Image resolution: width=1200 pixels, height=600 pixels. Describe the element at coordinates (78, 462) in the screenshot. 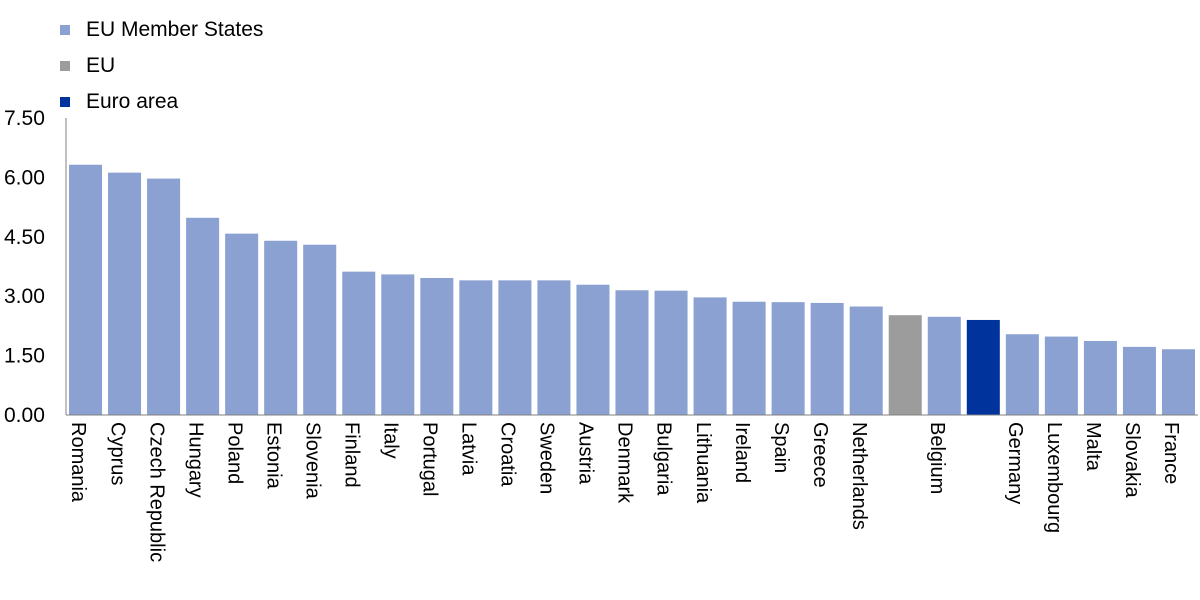

I see `x-tick-label: Romania` at that location.